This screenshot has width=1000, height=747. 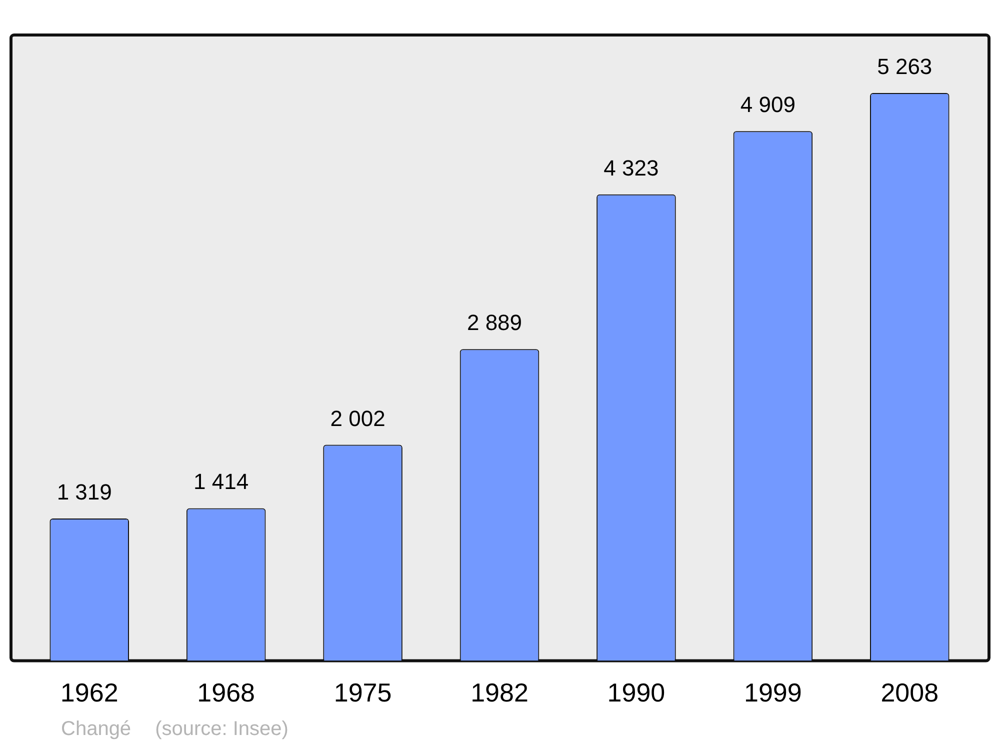 I want to click on x-tick-label: 2008, so click(x=909, y=693).